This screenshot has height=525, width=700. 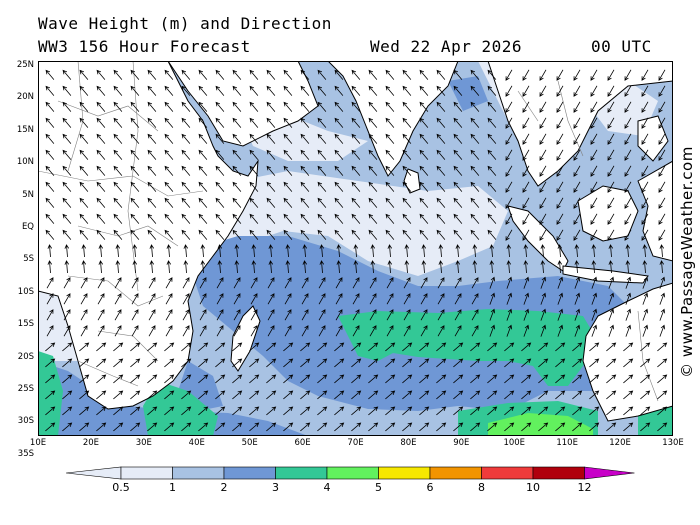 What do you see at coordinates (393, 119) in the screenshot?
I see `india-land` at bounding box center [393, 119].